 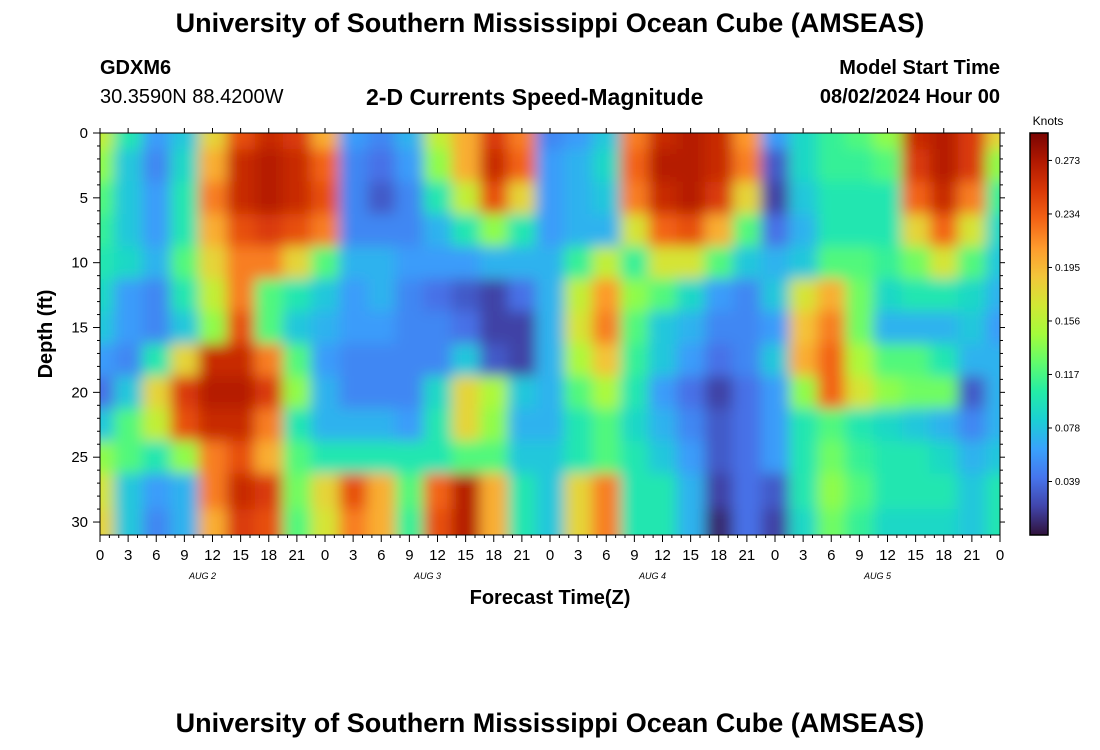 I want to click on x-tick-label: 3, so click(x=578, y=555).